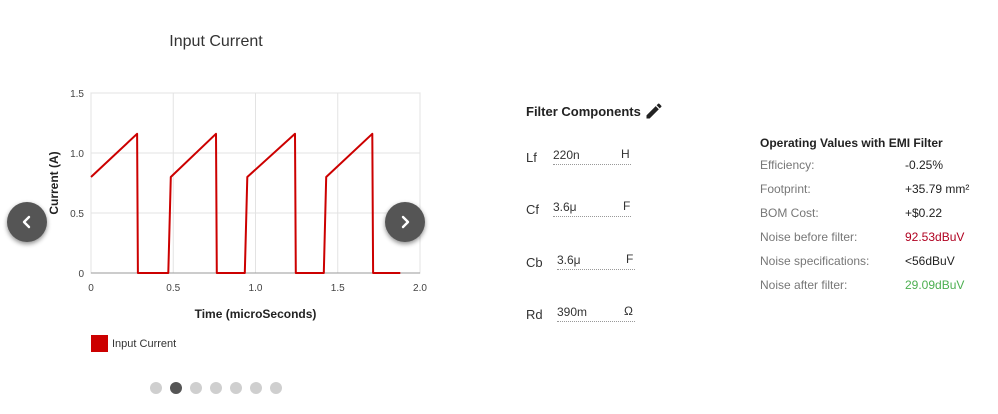 This screenshot has height=414, width=998. What do you see at coordinates (596, 312) in the screenshot?
I see `rd-value-field` at bounding box center [596, 312].